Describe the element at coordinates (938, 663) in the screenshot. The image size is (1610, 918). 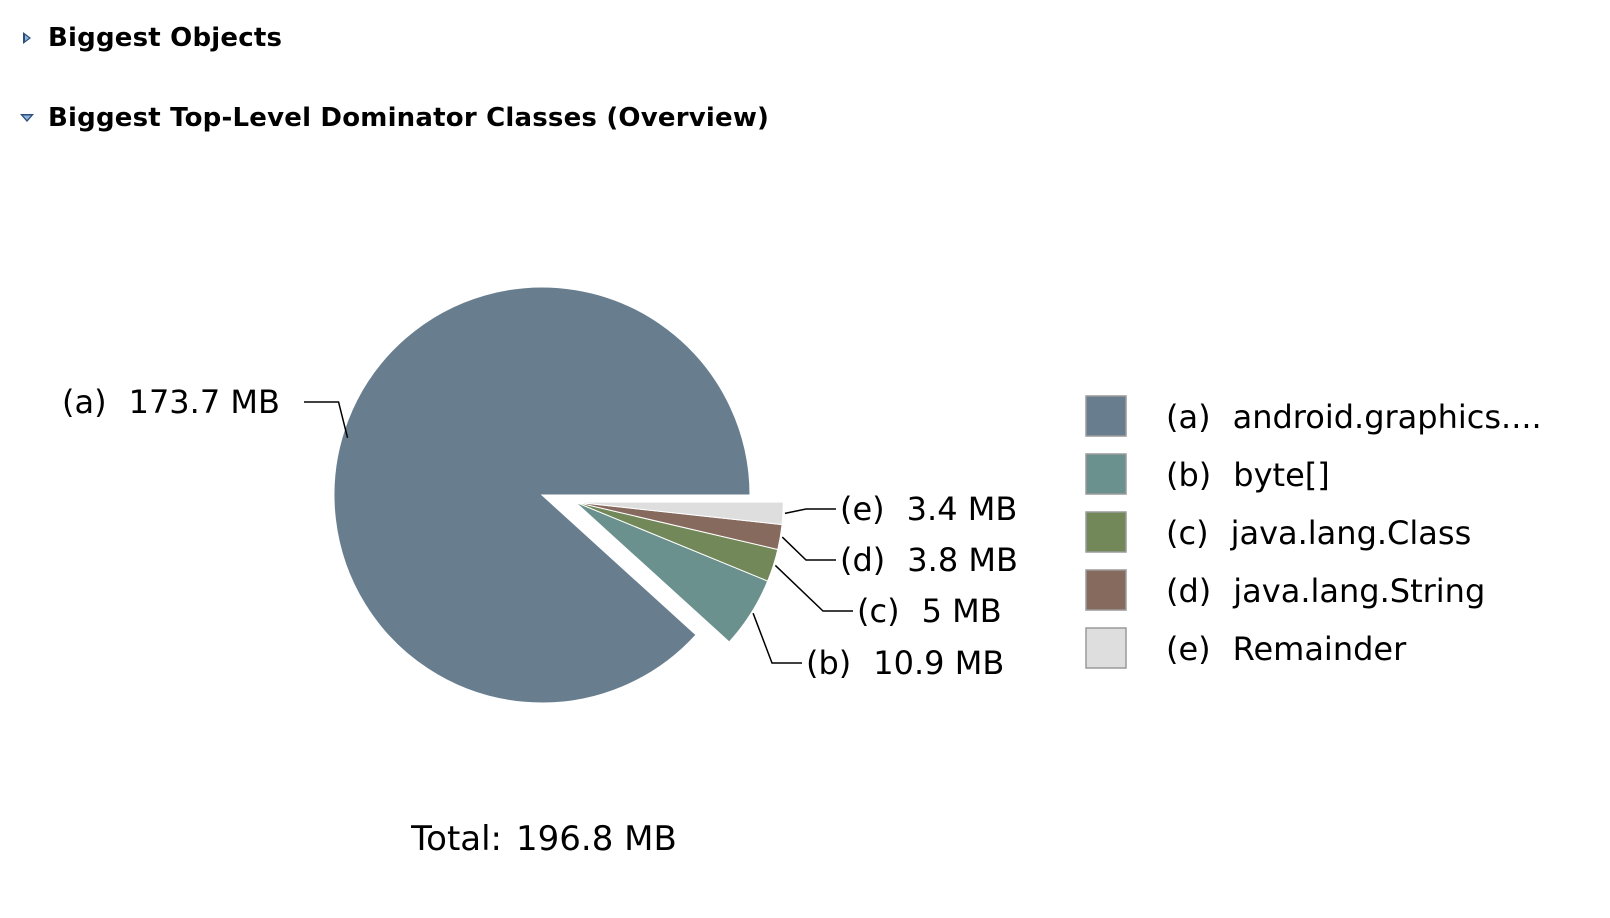
I see `data-label-value: 10.9 MB` at that location.